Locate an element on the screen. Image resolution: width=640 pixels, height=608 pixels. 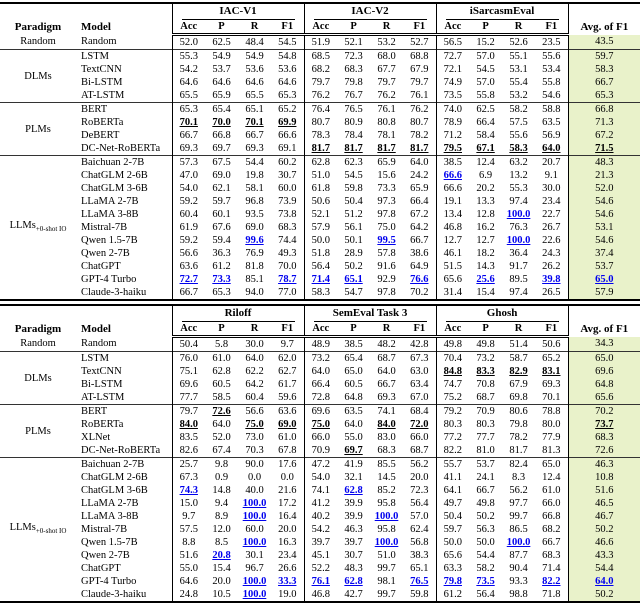
avg-f1-cell: 64.8 is located at coordinates (603, 384).